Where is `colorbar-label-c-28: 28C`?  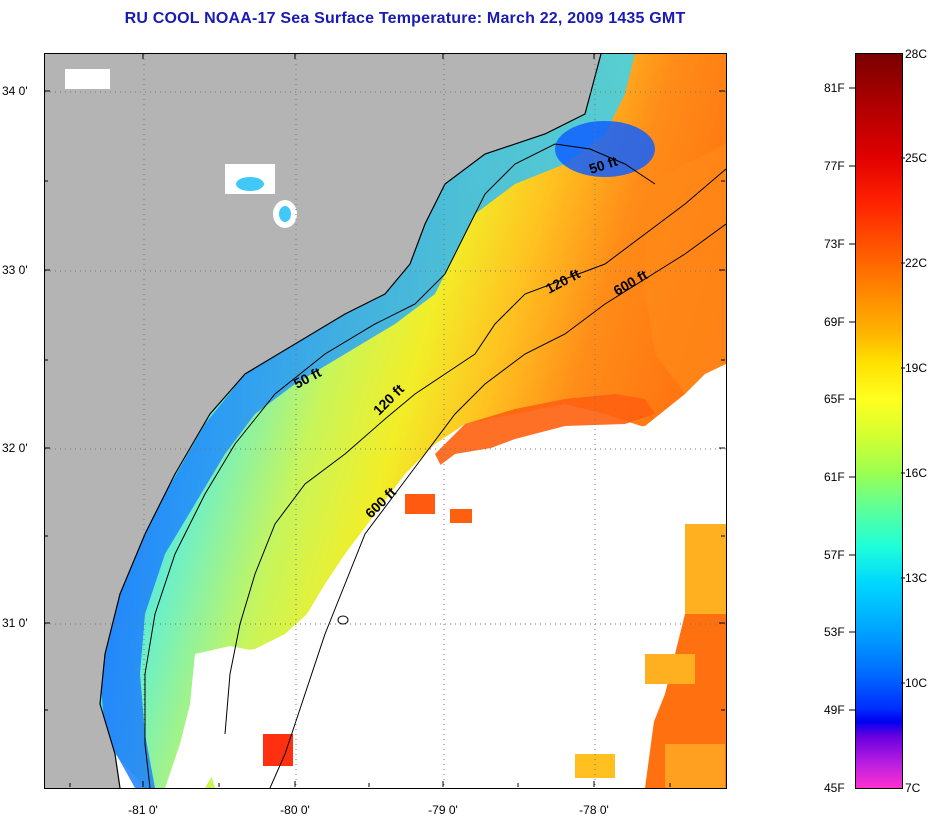
colorbar-label-c-28: 28C is located at coordinates (916, 54).